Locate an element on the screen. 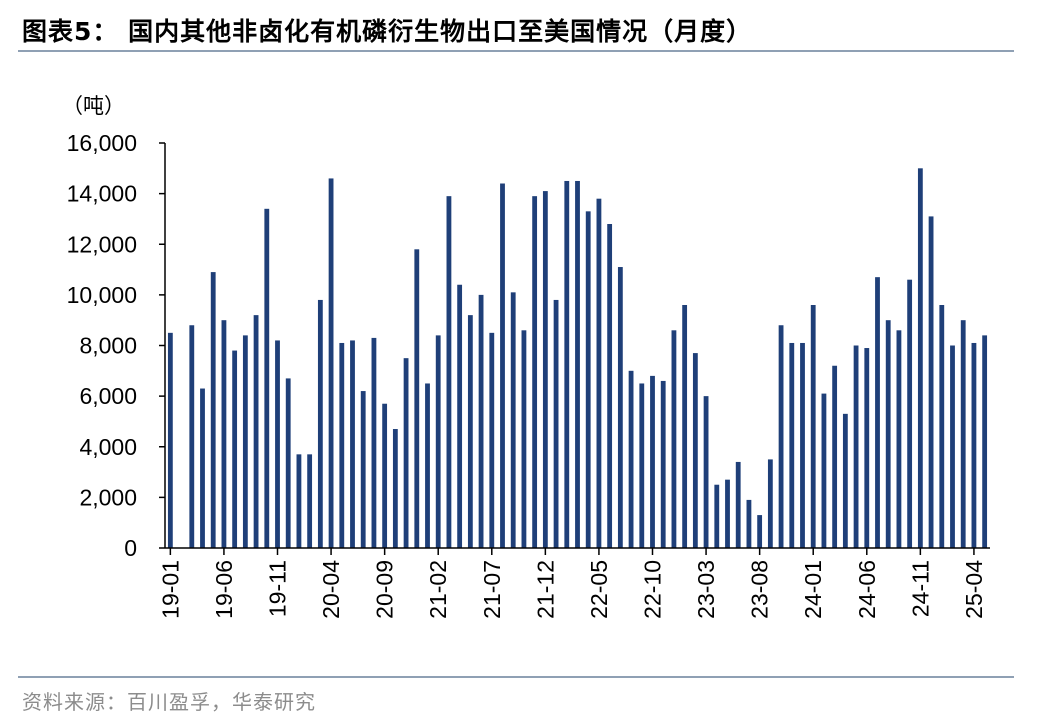  y-tick-label: 14,000 is located at coordinates (102, 194).